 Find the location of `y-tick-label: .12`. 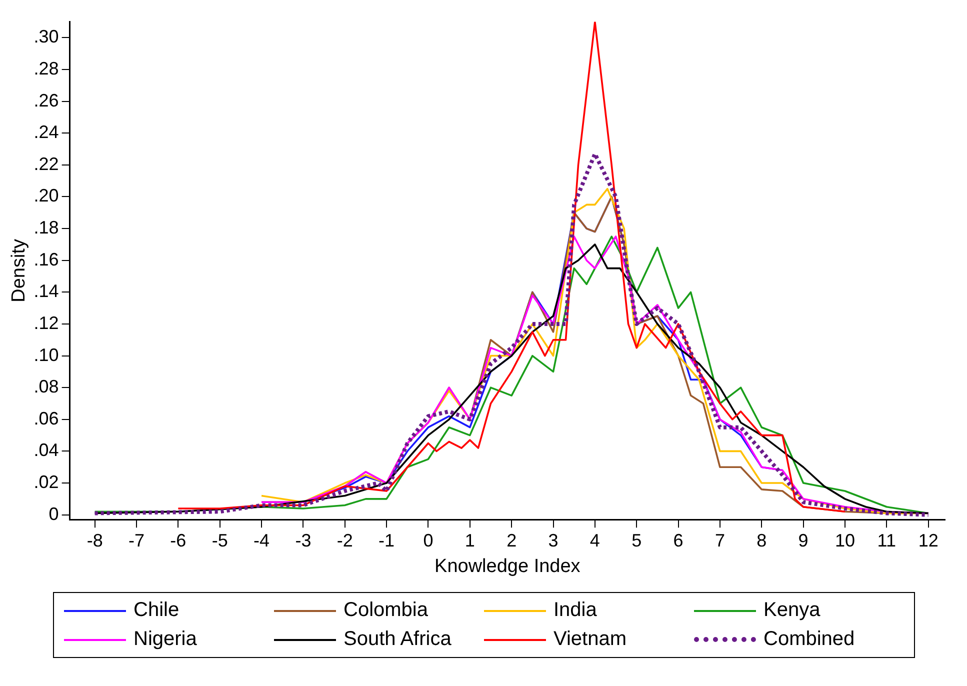

y-tick-label: .12 is located at coordinates (46, 322).